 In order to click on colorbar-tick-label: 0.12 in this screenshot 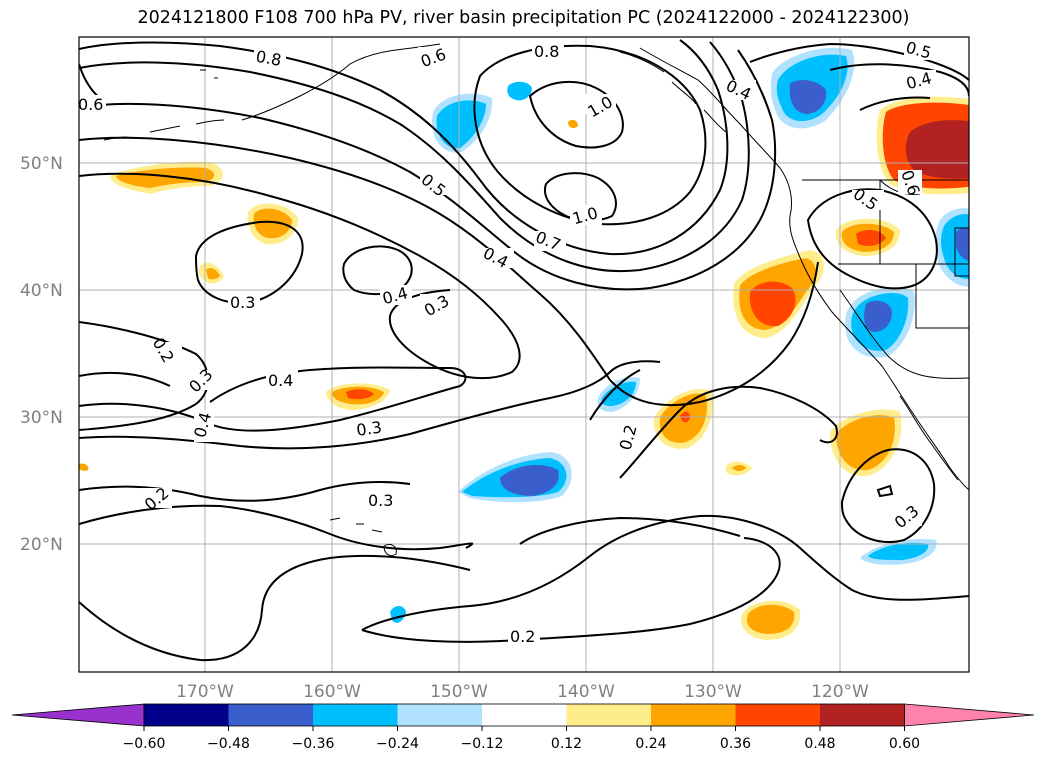, I will do `click(566, 744)`.